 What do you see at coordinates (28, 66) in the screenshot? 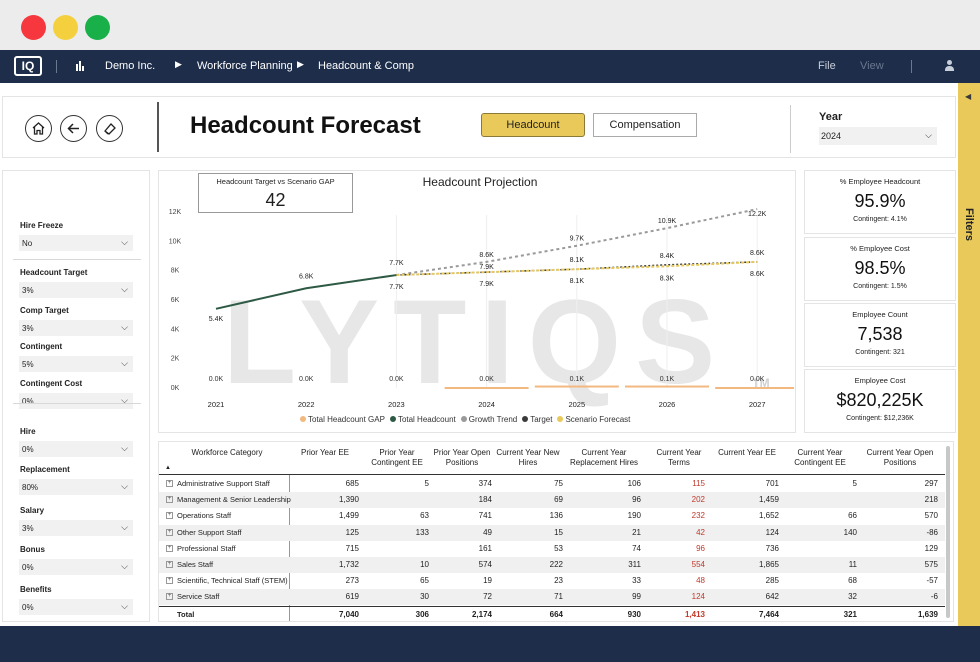
I see `app-logo: IQ` at bounding box center [28, 66].